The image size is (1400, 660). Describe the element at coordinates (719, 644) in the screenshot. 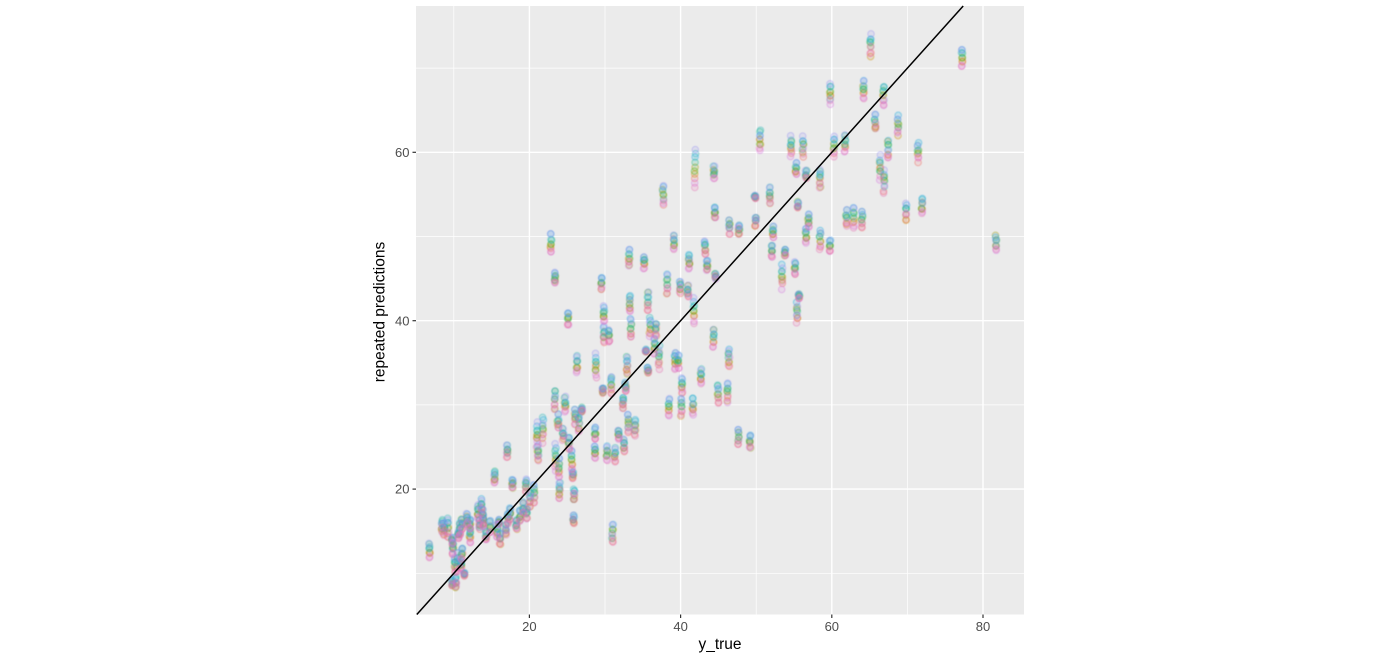

I see `svg-text: y_true` at that location.